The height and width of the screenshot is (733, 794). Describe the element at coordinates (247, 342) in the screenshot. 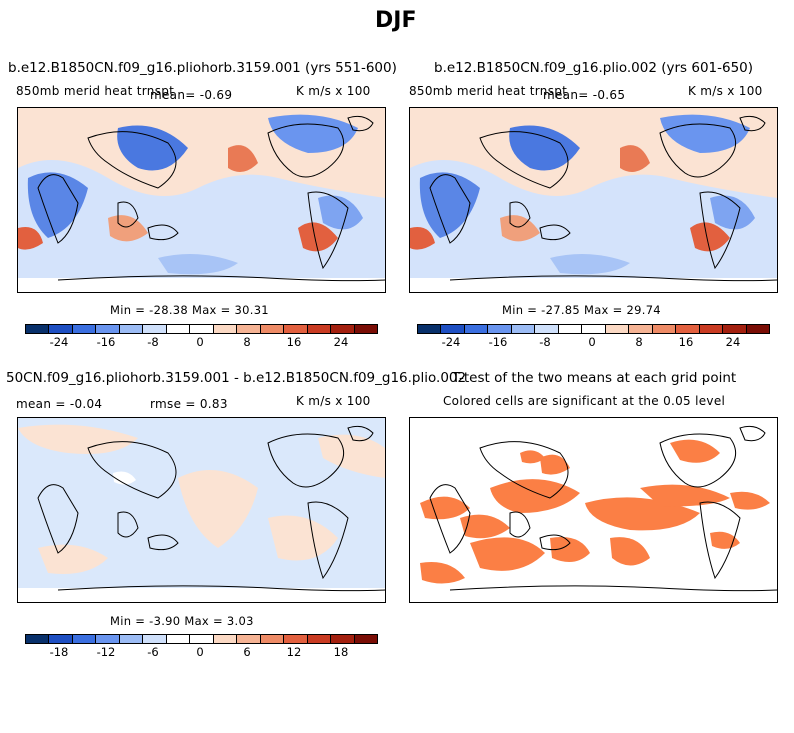

I see `panel1-tick: 8` at that location.